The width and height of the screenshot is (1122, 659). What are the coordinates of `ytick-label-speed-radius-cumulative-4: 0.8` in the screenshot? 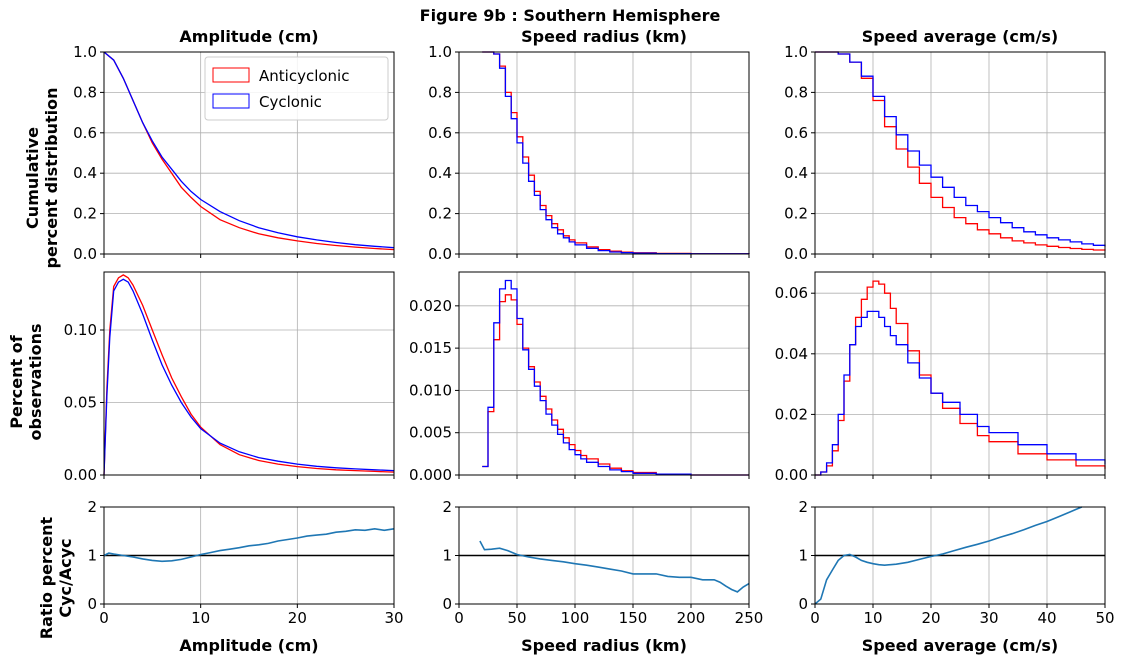 It's located at (440, 92).